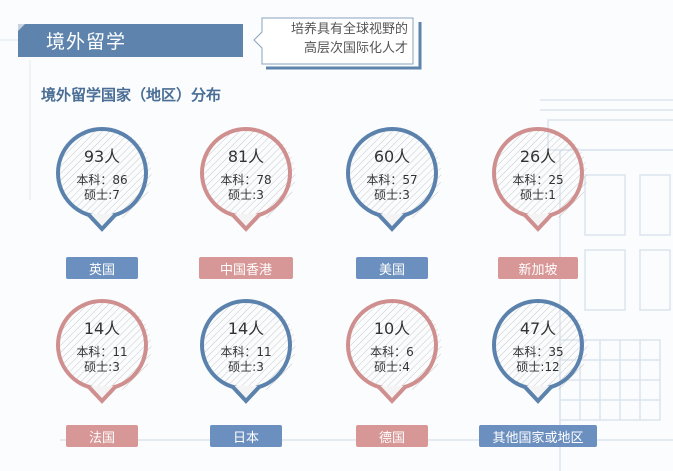 This screenshot has width=673, height=471. I want to click on bachelor-count: 本科：6, so click(392, 352).